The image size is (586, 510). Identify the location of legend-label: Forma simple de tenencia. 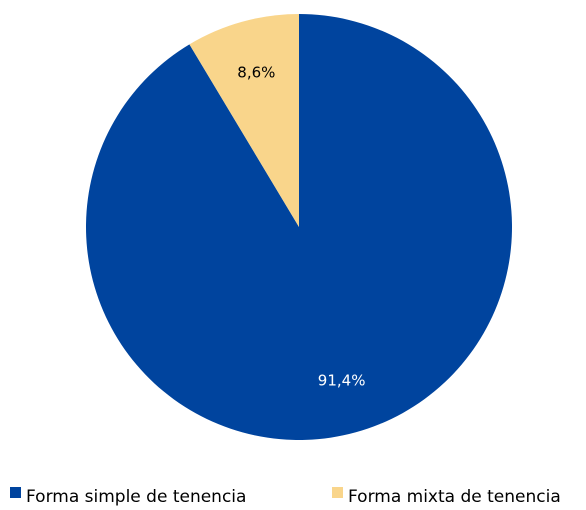
(136, 497).